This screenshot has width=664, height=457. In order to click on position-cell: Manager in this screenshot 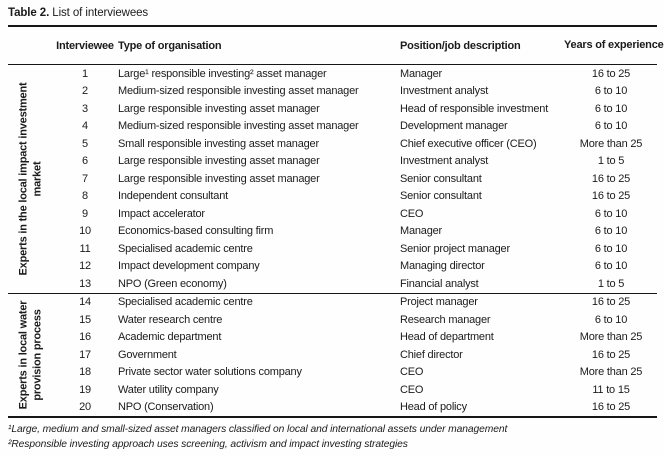, I will do `click(421, 231)`.